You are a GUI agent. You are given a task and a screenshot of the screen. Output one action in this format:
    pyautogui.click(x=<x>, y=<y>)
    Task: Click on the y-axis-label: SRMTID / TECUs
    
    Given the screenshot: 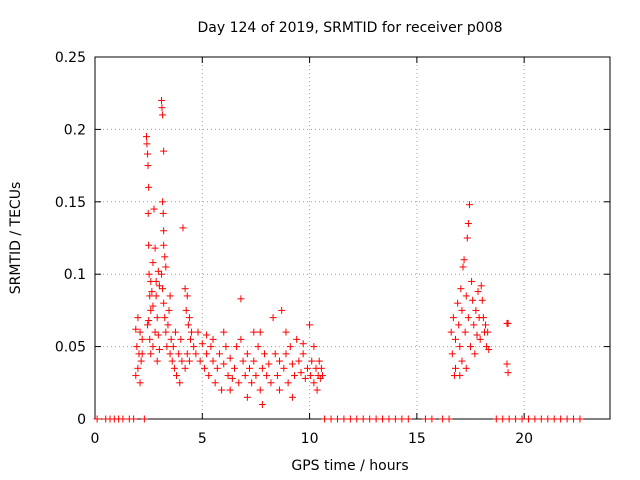 What is the action you would take?
    pyautogui.click(x=16, y=238)
    